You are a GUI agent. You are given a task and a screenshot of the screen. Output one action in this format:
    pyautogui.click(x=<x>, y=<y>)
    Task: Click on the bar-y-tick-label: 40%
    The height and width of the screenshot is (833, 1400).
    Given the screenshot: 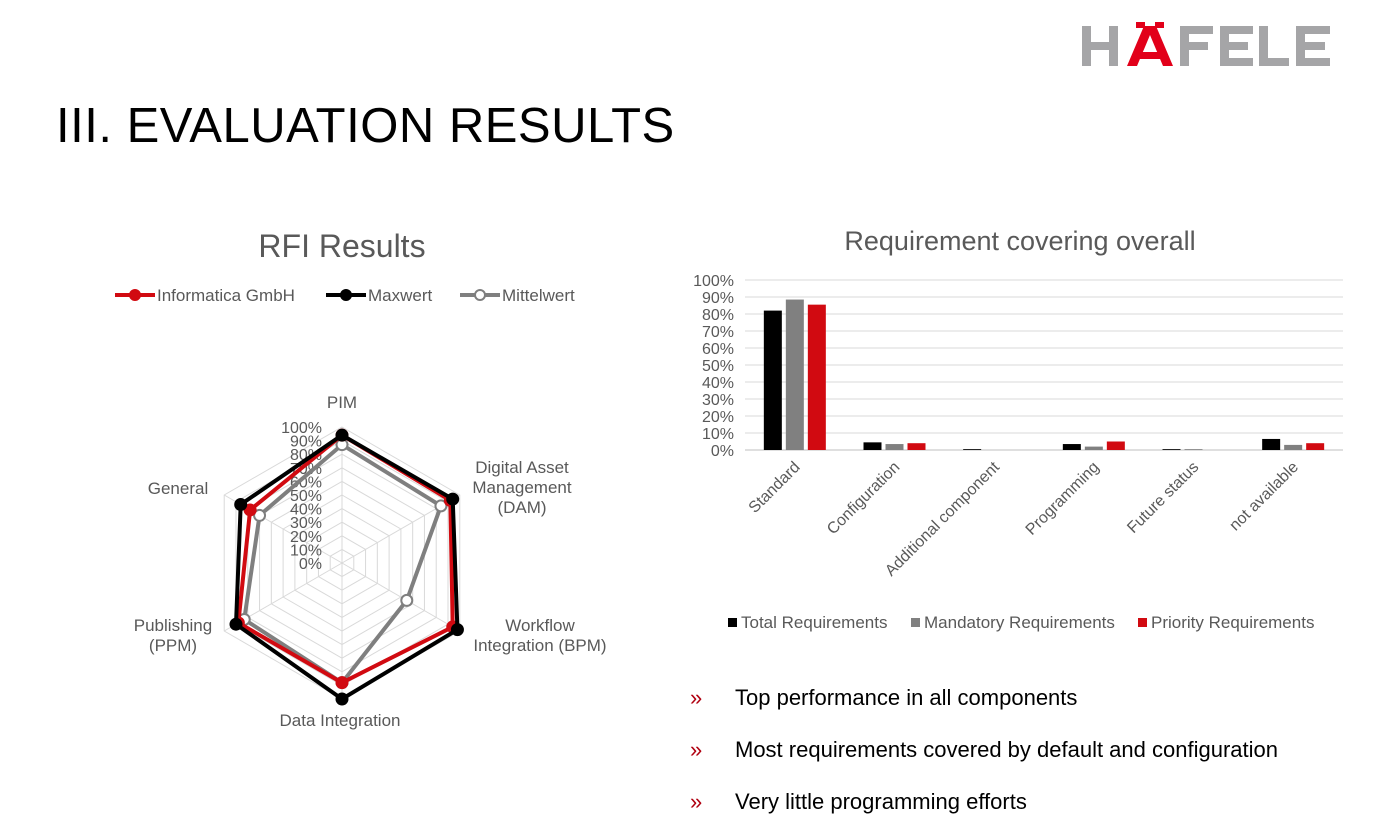 What is the action you would take?
    pyautogui.click(x=718, y=383)
    